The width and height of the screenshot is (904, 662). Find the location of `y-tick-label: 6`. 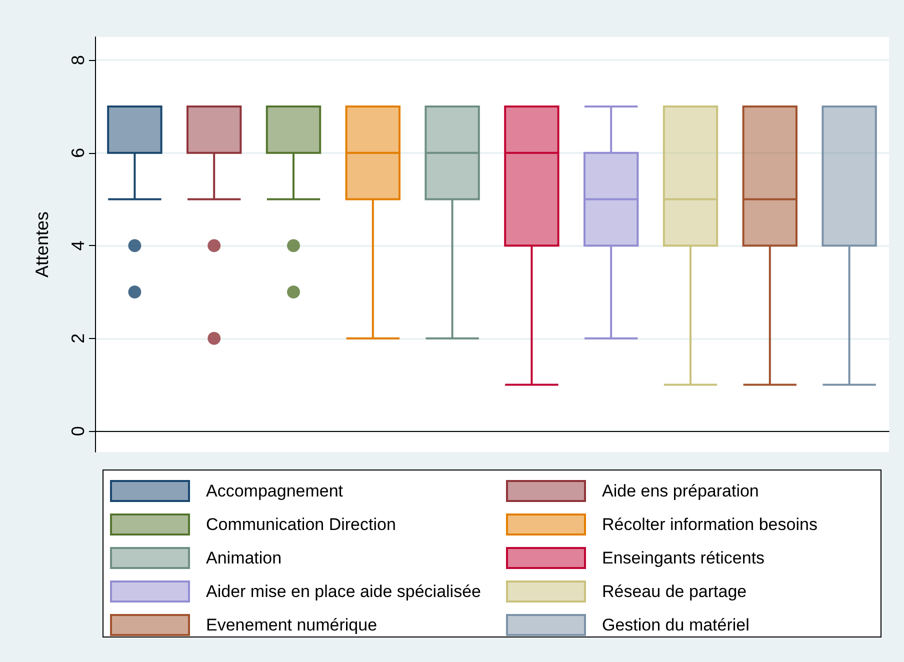

y-tick-label: 6 is located at coordinates (78, 153).